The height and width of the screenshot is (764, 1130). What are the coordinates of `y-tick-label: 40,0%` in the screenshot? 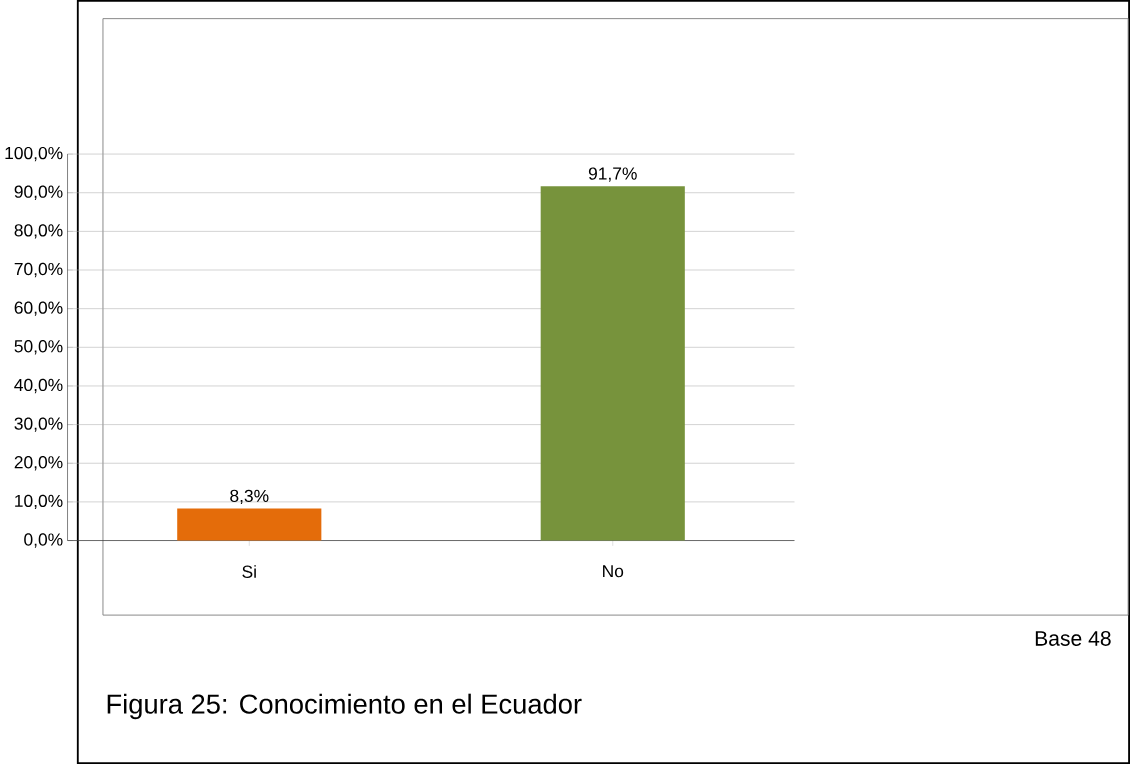 It's located at (38, 386).